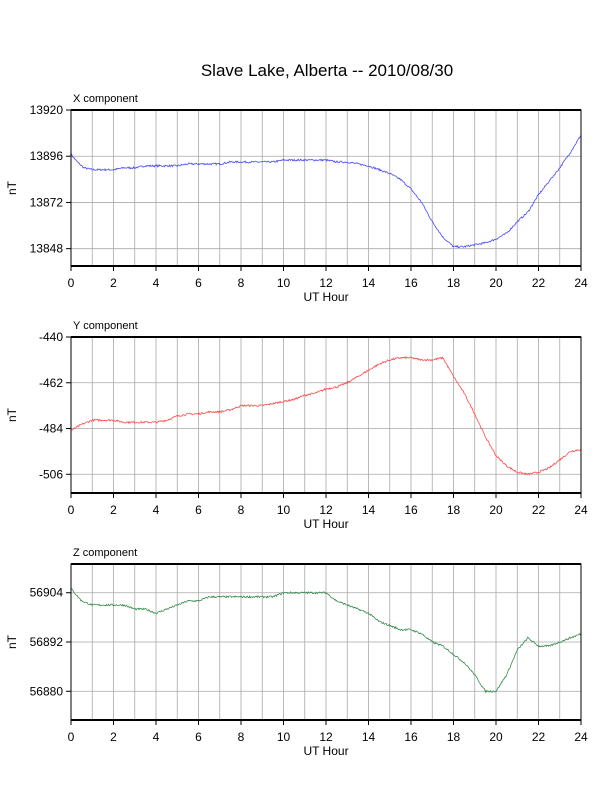 The height and width of the screenshot is (792, 612). What do you see at coordinates (326, 191) in the screenshot?
I see `x-component-series-line` at bounding box center [326, 191].